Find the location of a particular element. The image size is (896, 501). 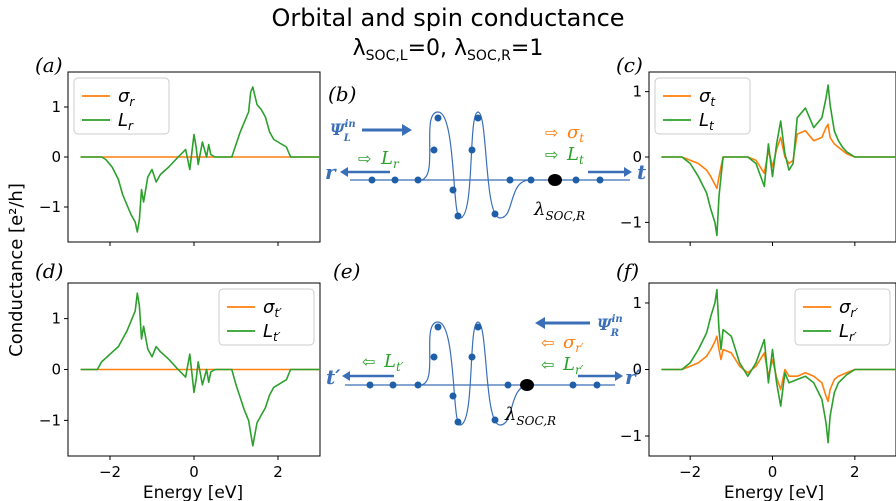

sigma-t-label: σt is located at coordinates (575, 133).